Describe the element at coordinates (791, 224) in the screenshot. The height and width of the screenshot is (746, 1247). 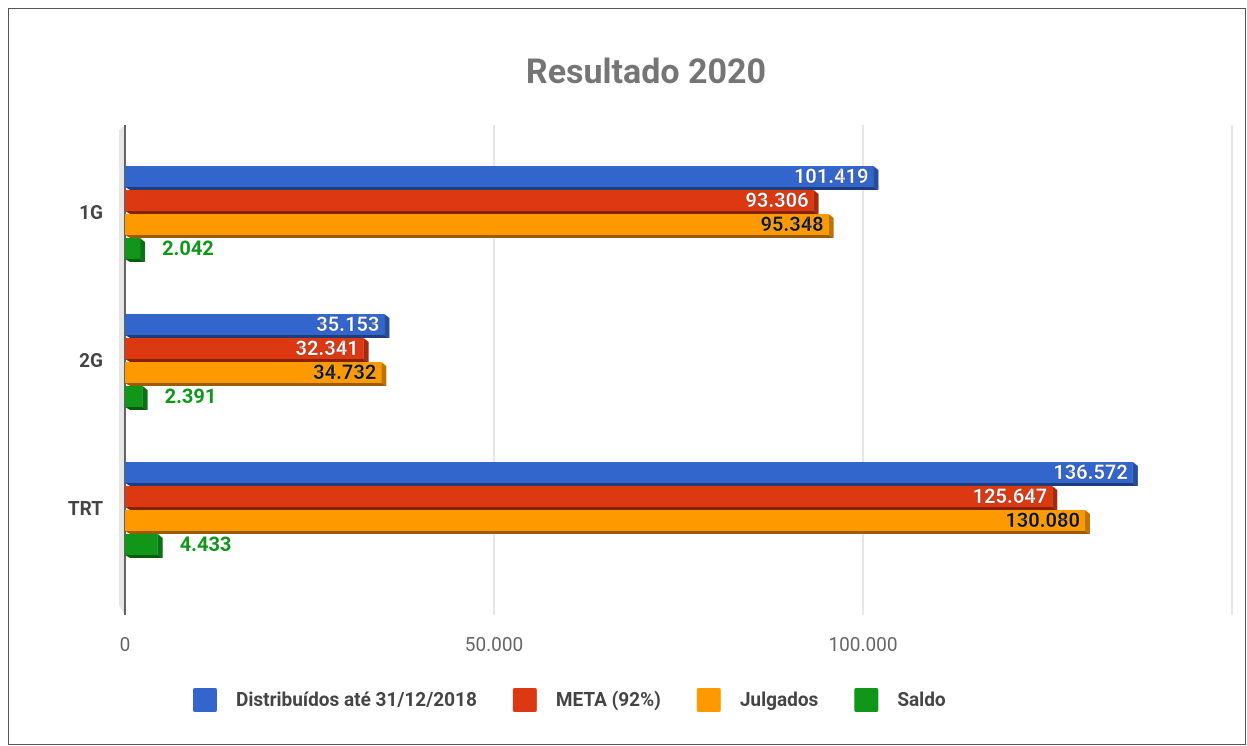
I see `data-label: 95.348` at that location.